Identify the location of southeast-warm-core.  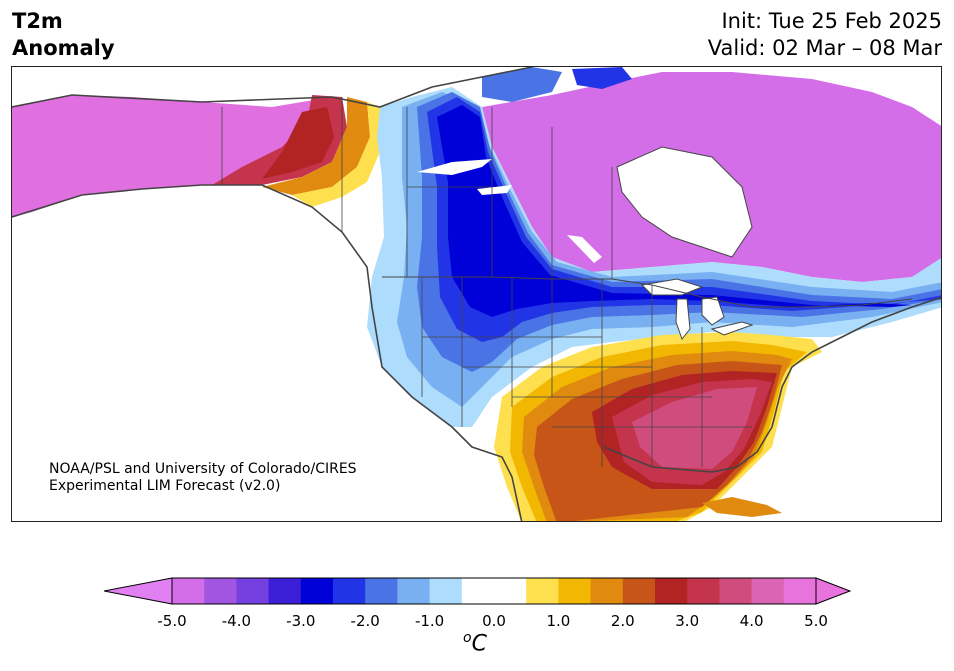
(694, 428).